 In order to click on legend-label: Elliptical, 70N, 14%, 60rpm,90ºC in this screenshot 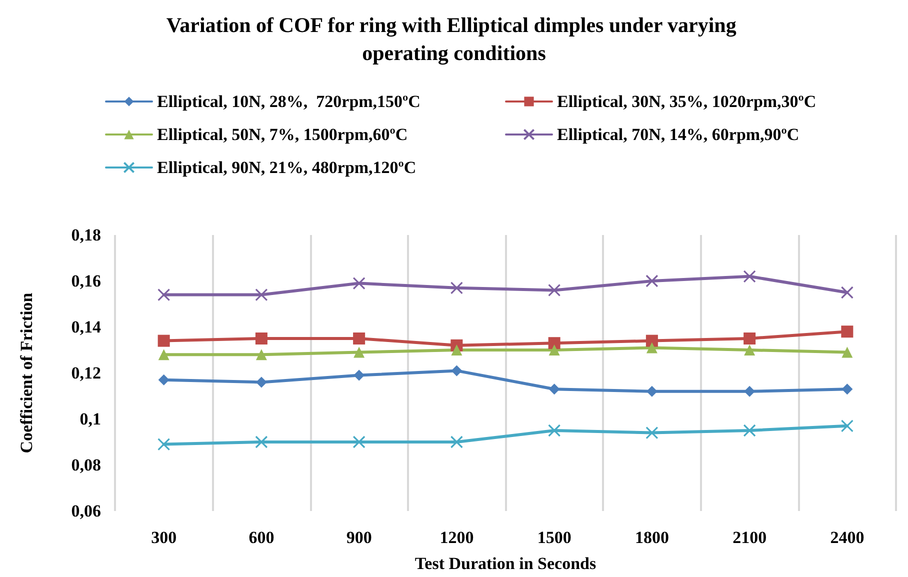, I will do `click(678, 134)`.